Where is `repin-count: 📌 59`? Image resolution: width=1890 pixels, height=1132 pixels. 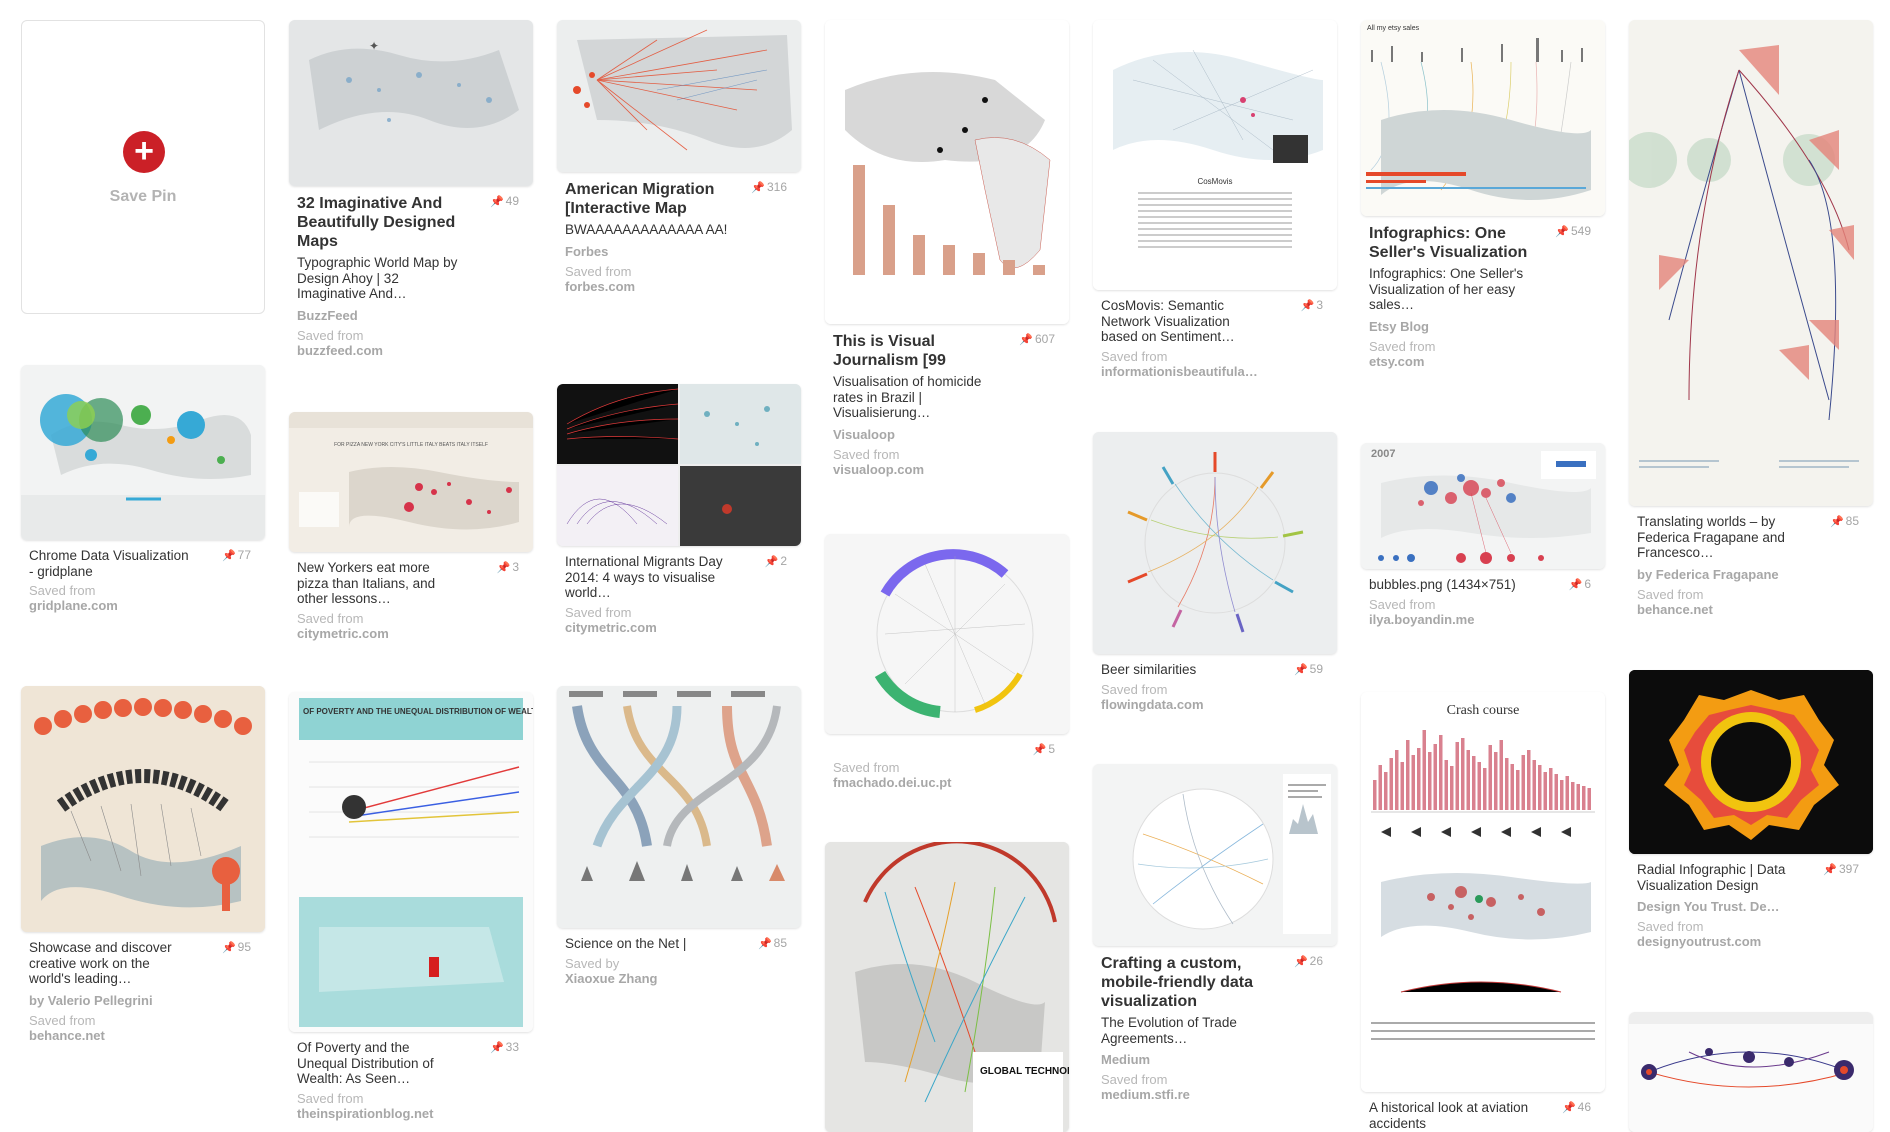 repin-count: 📌 59 is located at coordinates (1308, 669).